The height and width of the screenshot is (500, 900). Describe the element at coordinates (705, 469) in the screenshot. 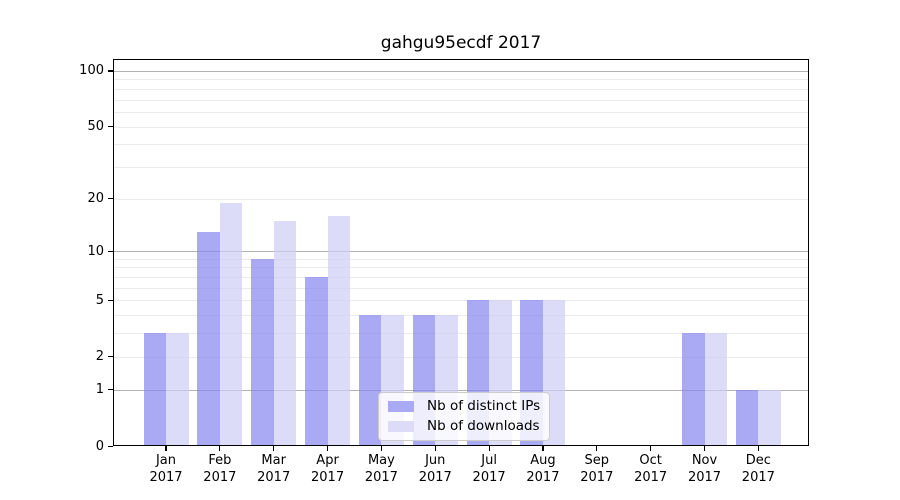

I see `x-tick-label: Nov 2017` at that location.